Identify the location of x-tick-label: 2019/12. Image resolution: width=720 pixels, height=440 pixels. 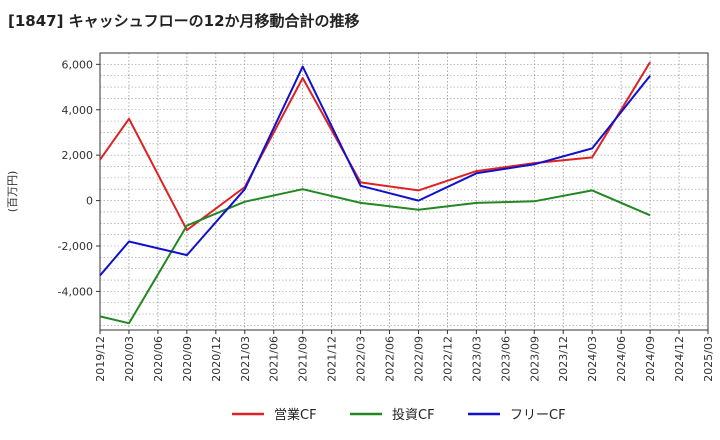
(100, 359).